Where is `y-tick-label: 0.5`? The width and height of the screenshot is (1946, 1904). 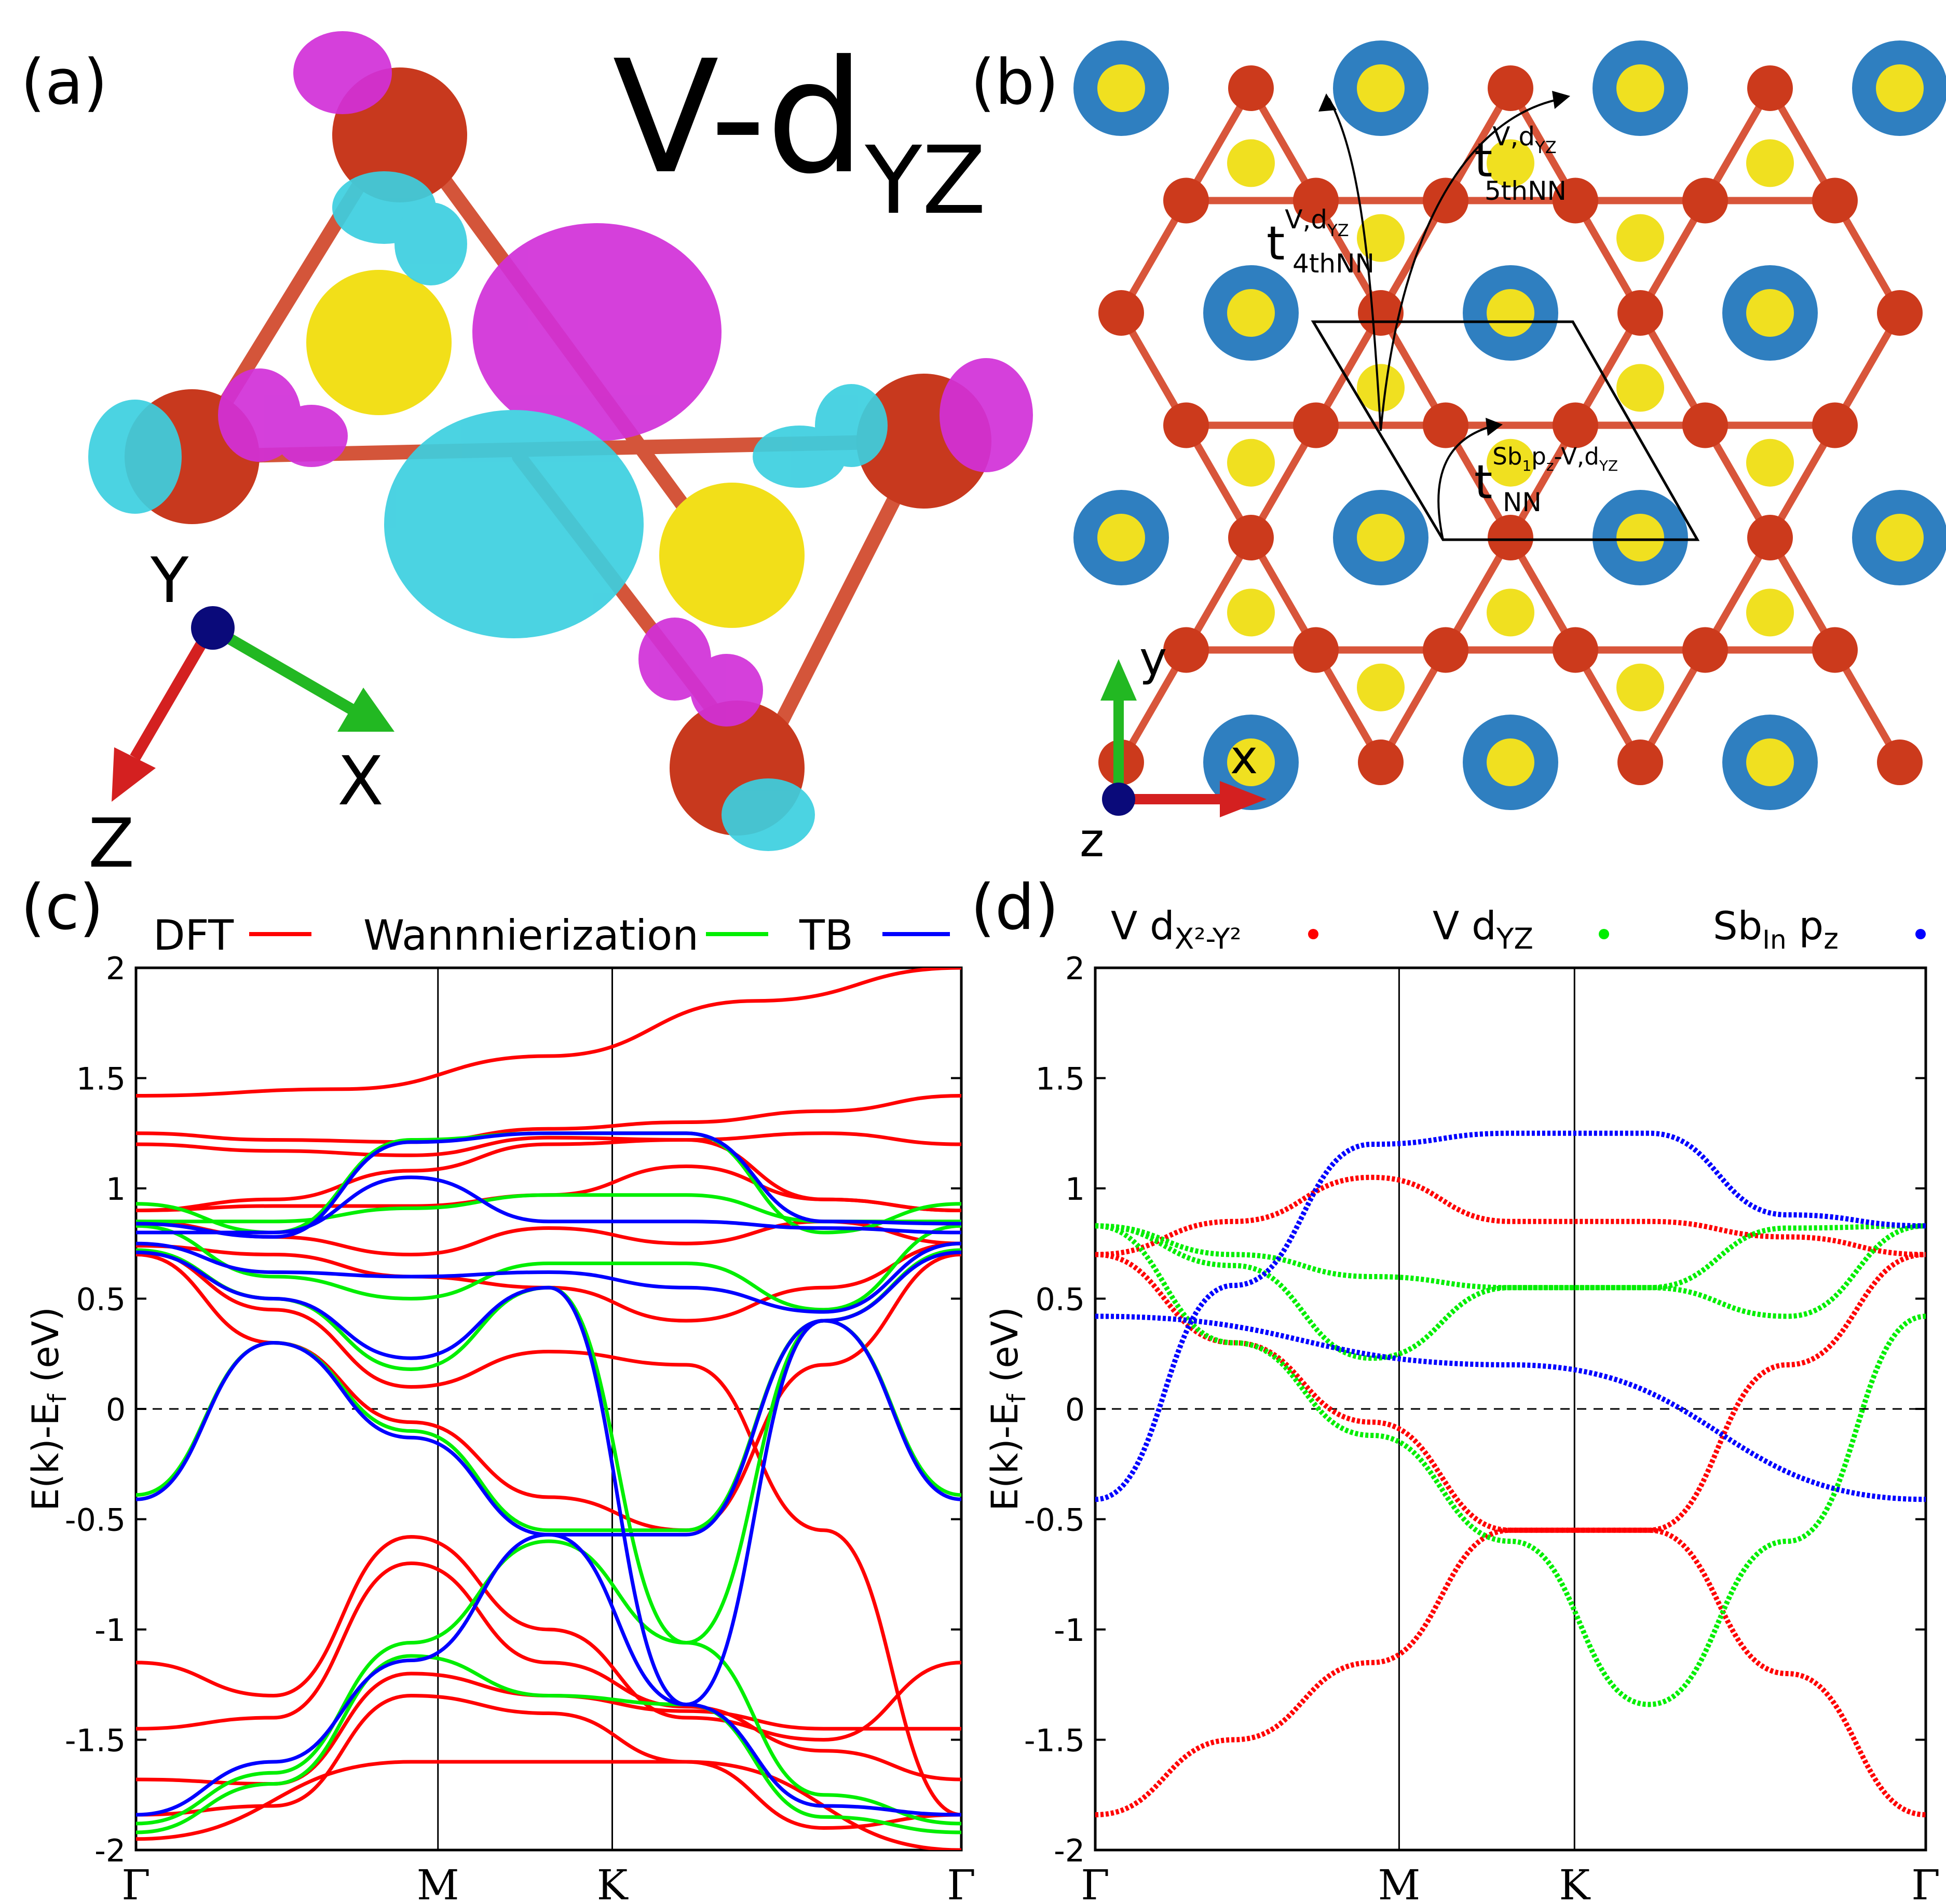
y-tick-label: 0.5 is located at coordinates (1060, 1300).